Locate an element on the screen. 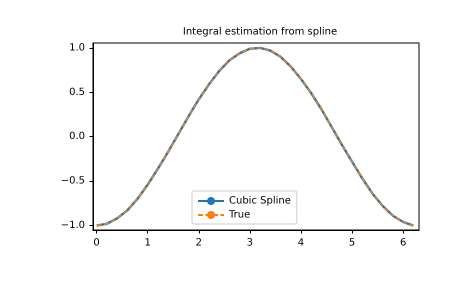 The height and width of the screenshot is (288, 465). x-tick-label: 2 is located at coordinates (199, 243).